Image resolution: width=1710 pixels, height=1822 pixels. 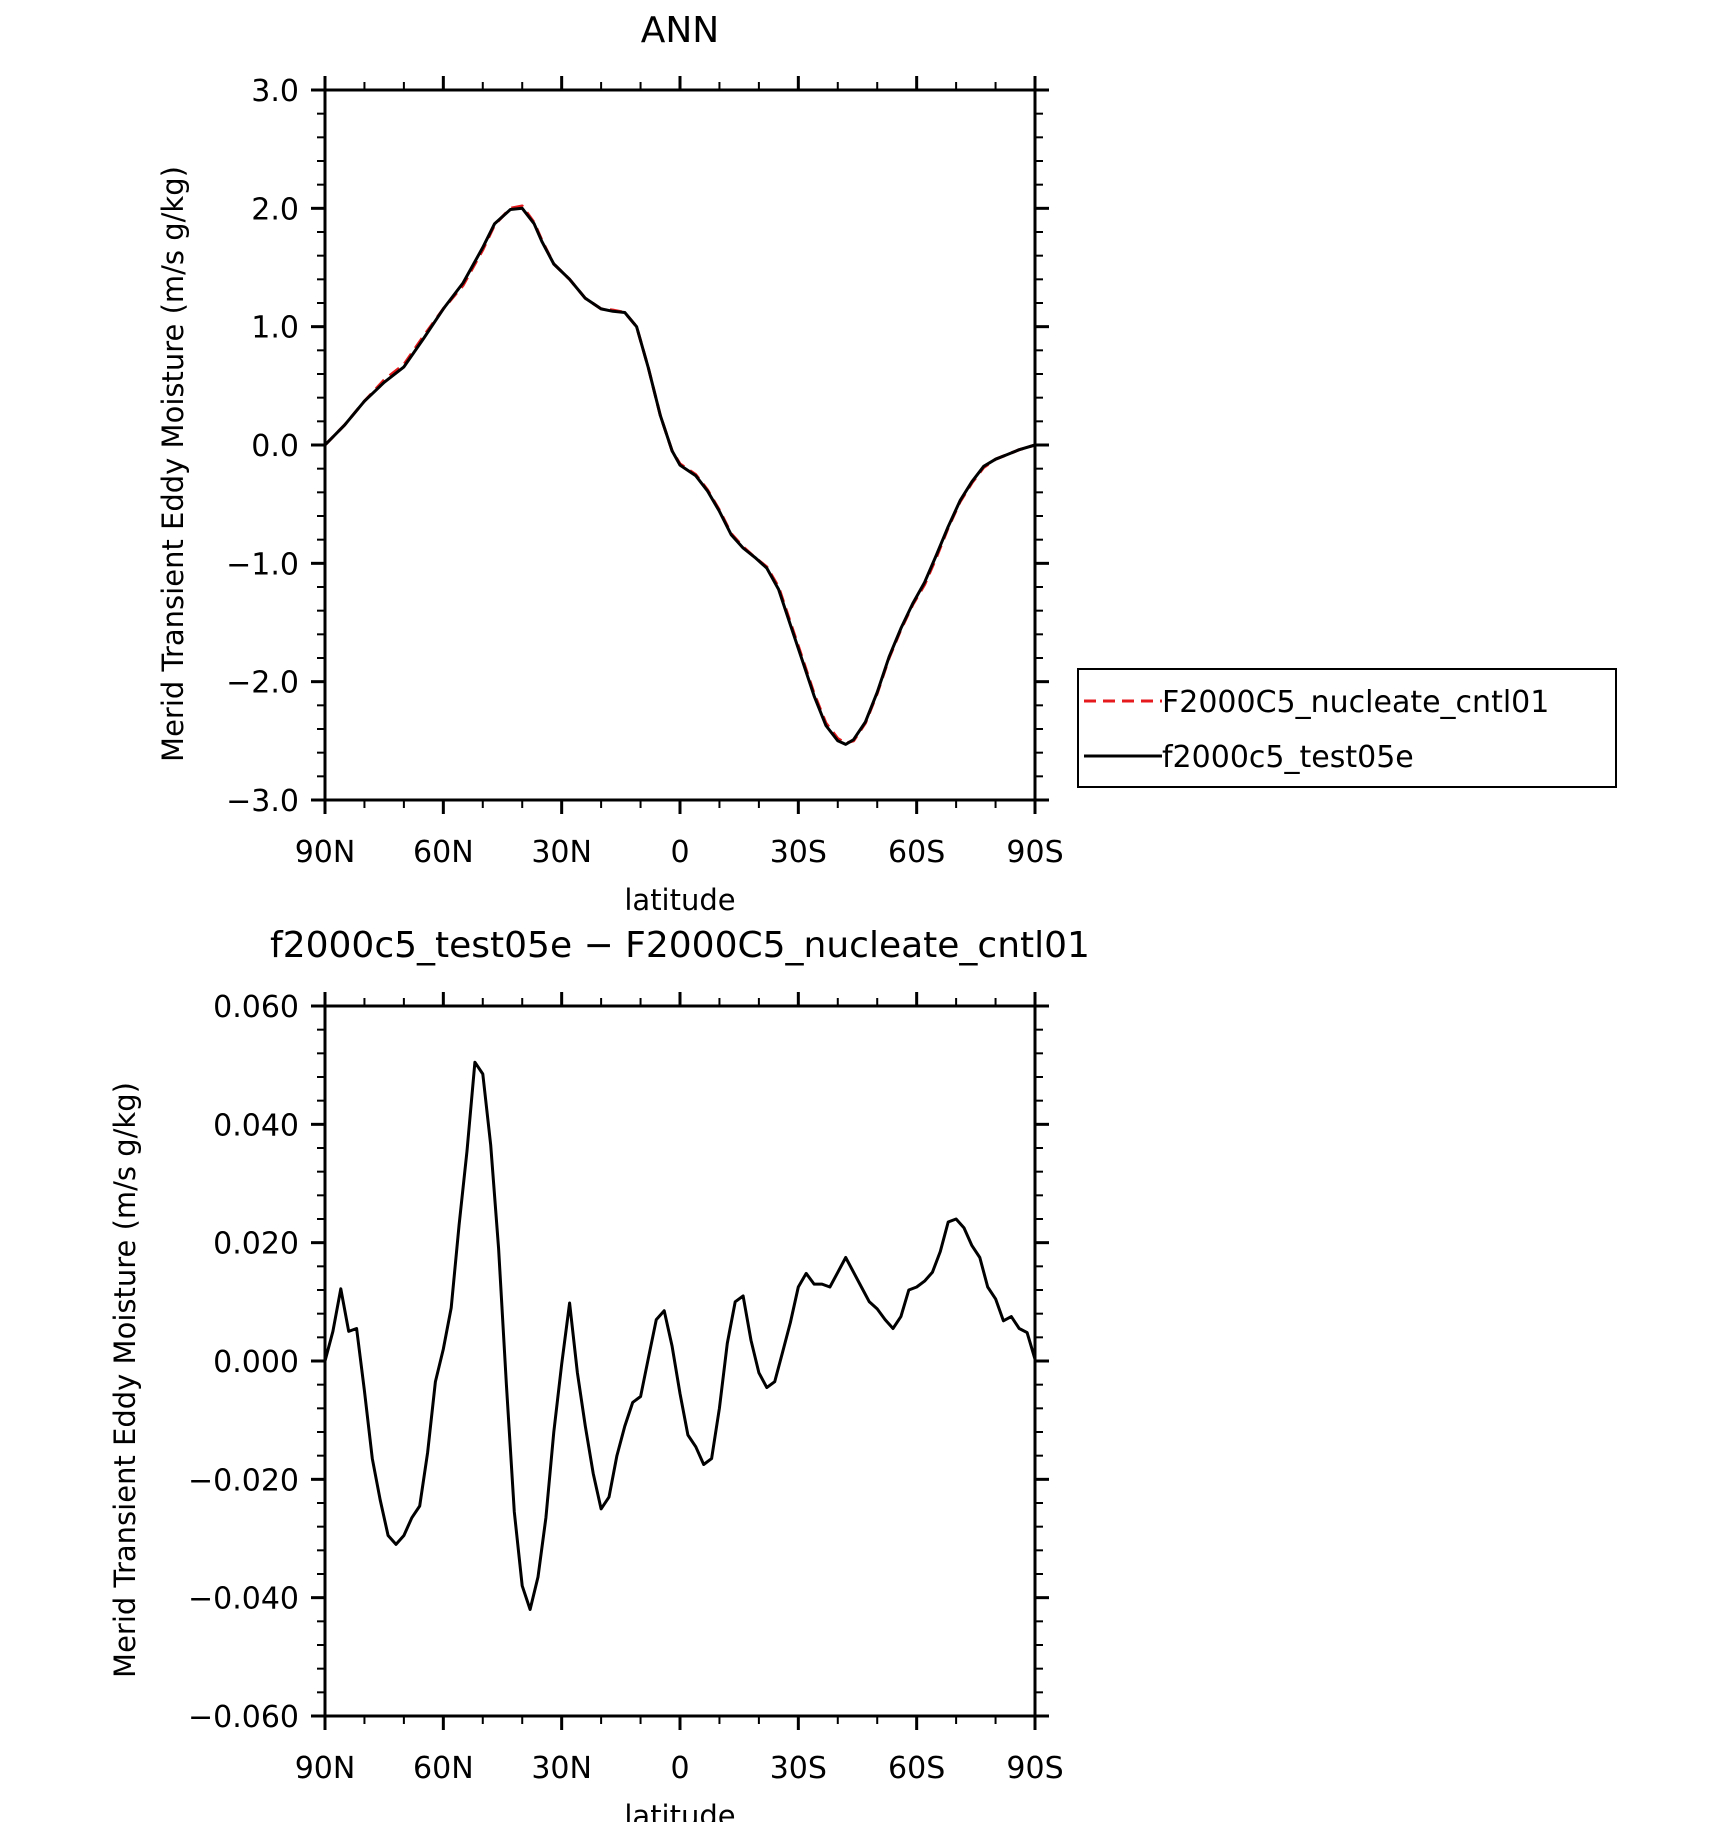 What do you see at coordinates (325, 1768) in the screenshot?
I see `bottom-x-tick-label: 90N` at bounding box center [325, 1768].